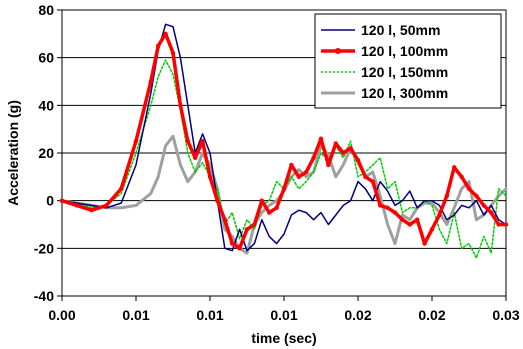 The height and width of the screenshot is (349, 523). Describe the element at coordinates (13, 153) in the screenshot. I see `y-axis-title: Acceleration (g)` at that location.